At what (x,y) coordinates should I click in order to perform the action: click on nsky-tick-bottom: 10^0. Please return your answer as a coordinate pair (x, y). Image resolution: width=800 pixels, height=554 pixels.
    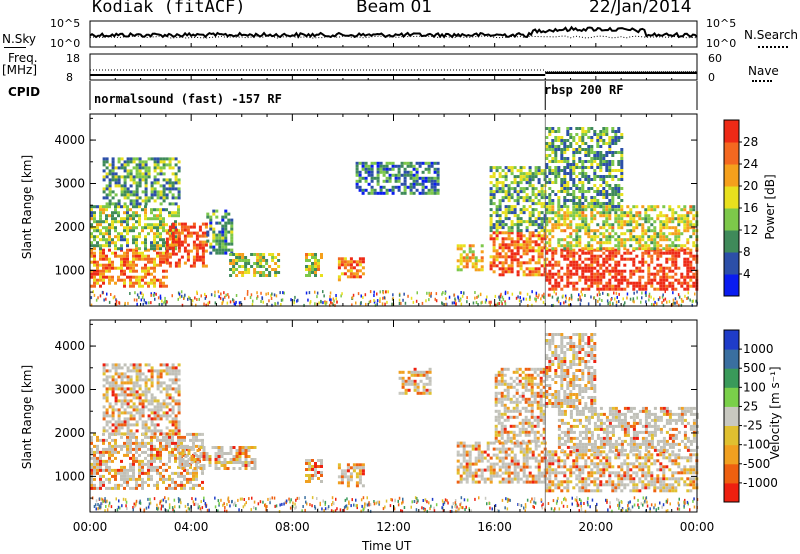
    Looking at the image, I should click on (65, 43).